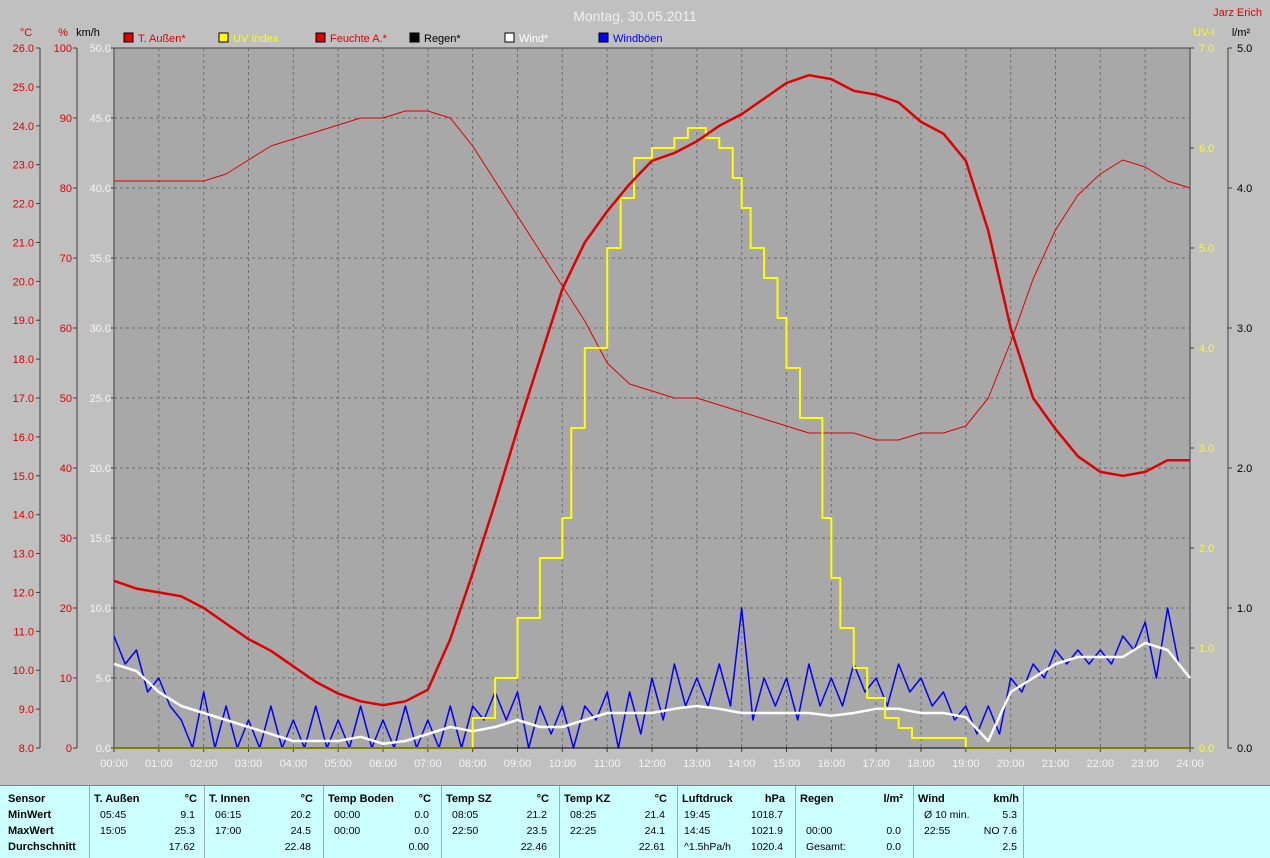 The image size is (1270, 858). I want to click on stats-cell-time: 05:45, so click(113, 815).